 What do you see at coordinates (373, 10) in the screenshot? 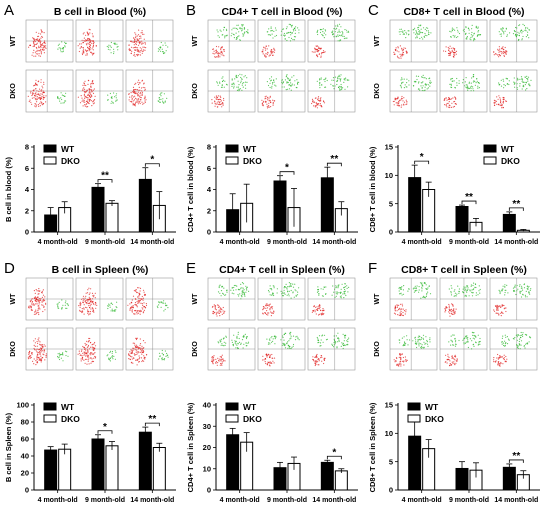
I see `panel-letter: C` at bounding box center [373, 10].